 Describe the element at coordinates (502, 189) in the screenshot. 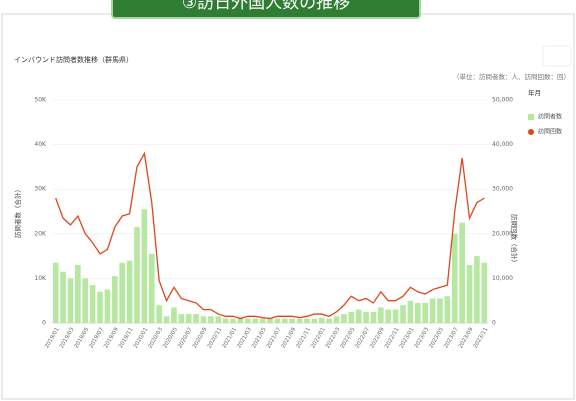

I see `y2-tick-label: 30,000` at that location.